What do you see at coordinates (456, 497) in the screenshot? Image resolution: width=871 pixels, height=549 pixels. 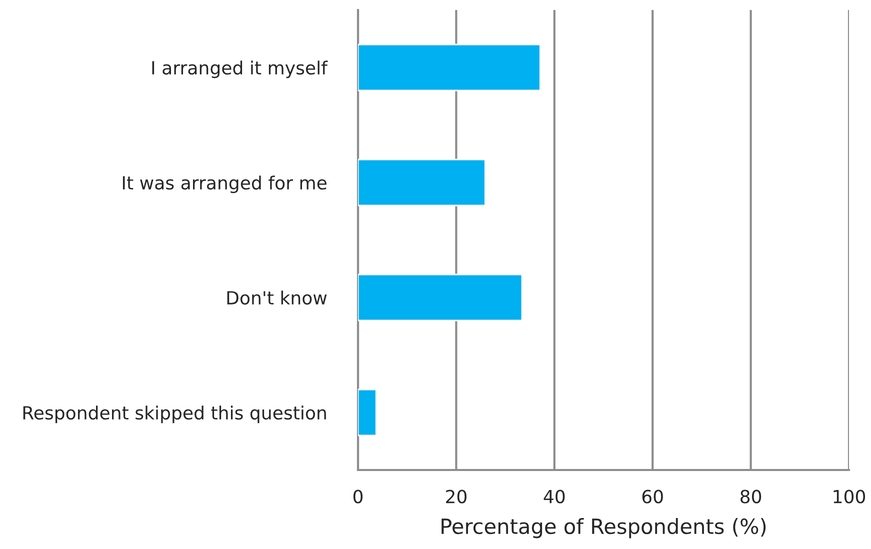 I see `x-tick-label: 20` at bounding box center [456, 497].